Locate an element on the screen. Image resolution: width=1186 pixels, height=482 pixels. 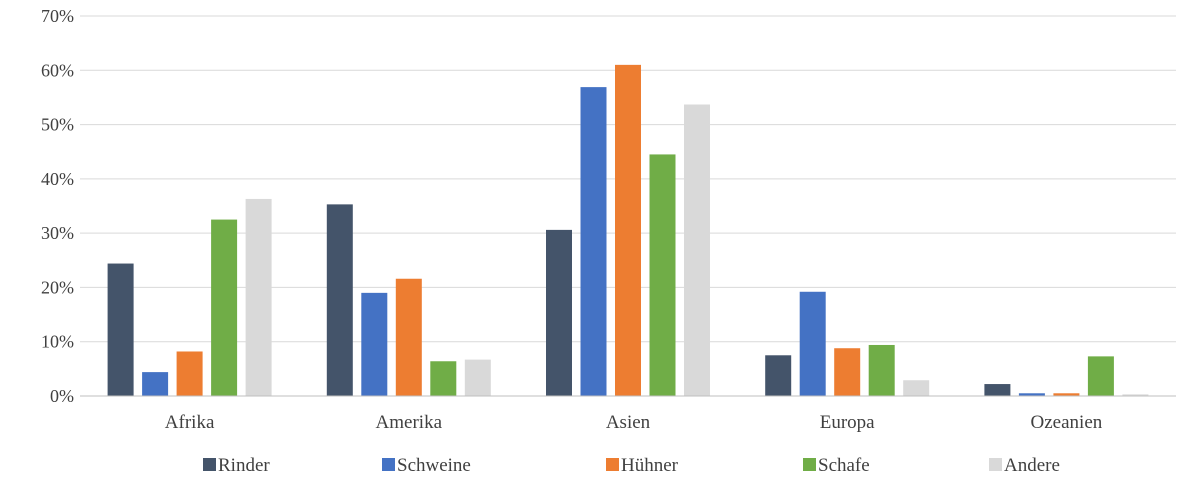
bar-andere-amerika is located at coordinates (477, 377).